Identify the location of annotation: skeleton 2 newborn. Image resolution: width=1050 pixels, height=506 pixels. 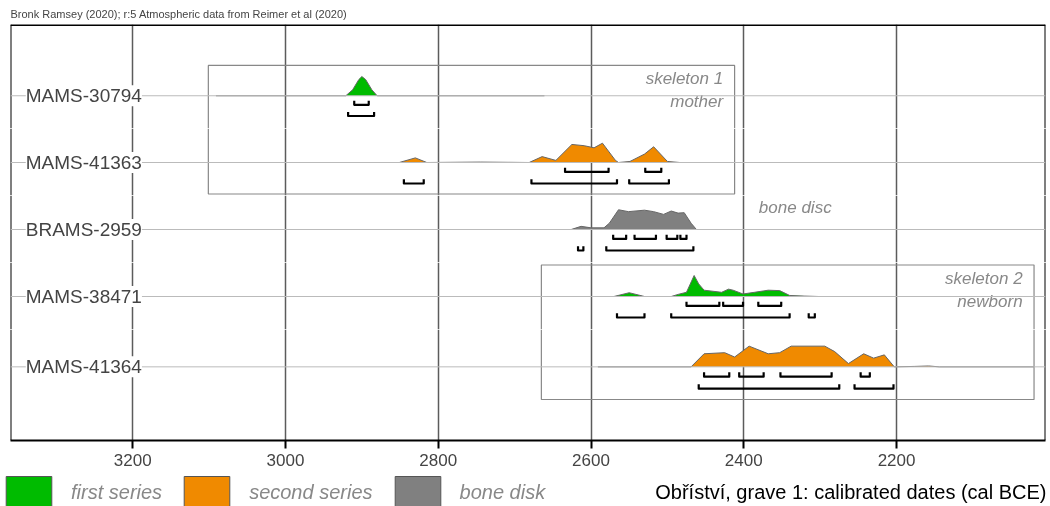
(984, 290).